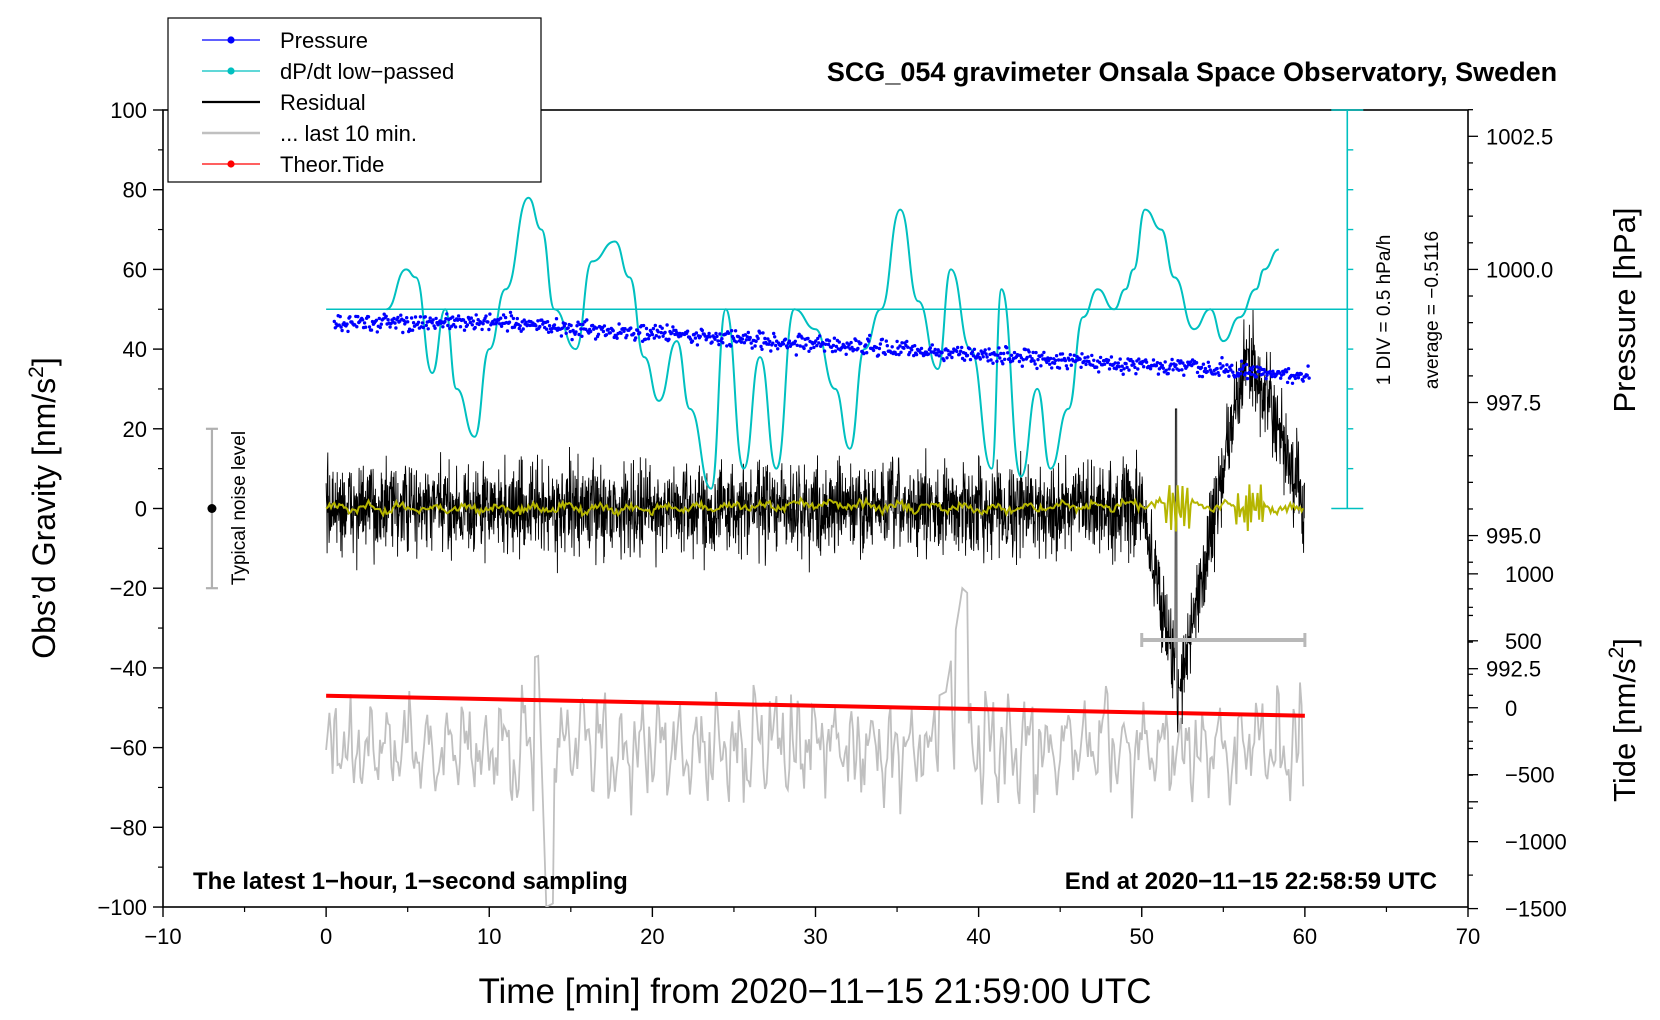  Describe the element at coordinates (1142, 936) in the screenshot. I see `x-tick-label: 50` at that location.